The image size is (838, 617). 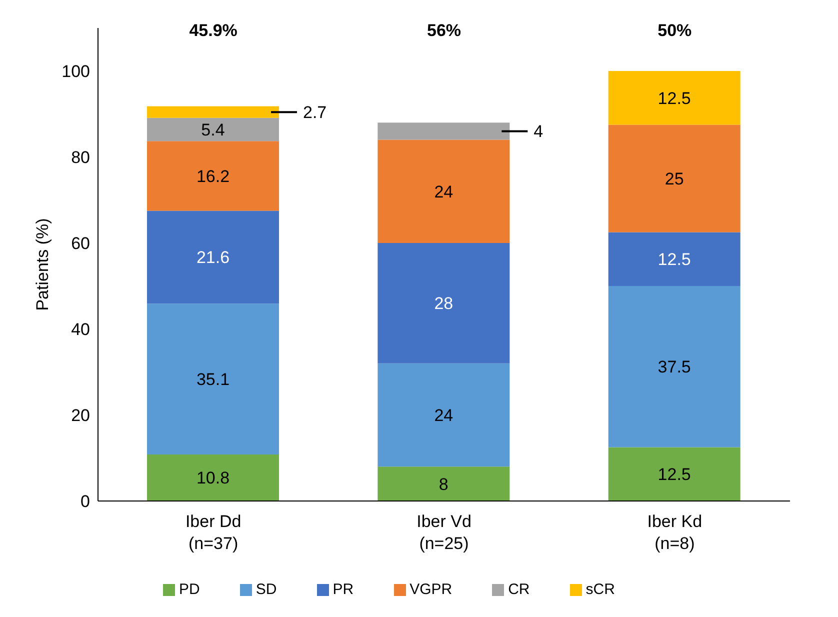 I want to click on data-label: 35.1, so click(x=213, y=380).